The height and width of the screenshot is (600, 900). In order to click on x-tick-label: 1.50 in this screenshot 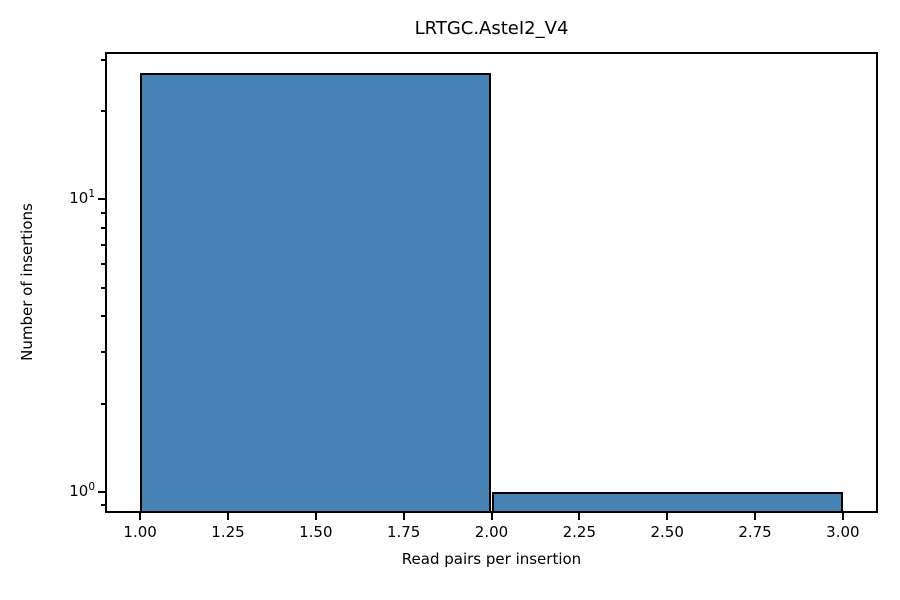, I will do `click(316, 532)`.